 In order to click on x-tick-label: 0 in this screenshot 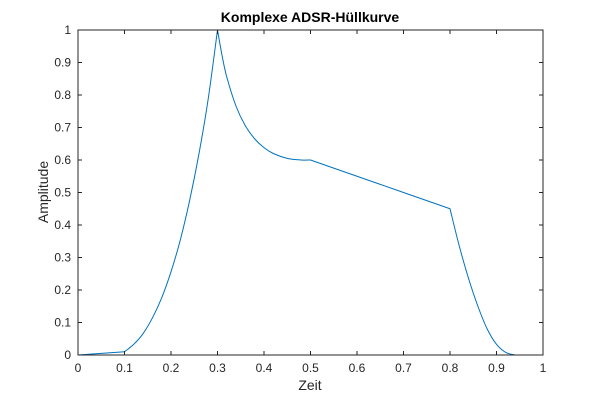, I will do `click(78, 368)`.